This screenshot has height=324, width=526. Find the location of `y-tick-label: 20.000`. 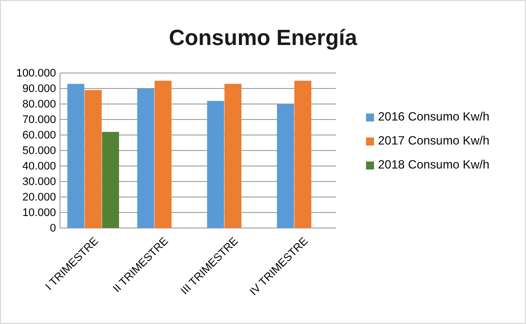

y-tick-label: 20.000 is located at coordinates (39, 198).